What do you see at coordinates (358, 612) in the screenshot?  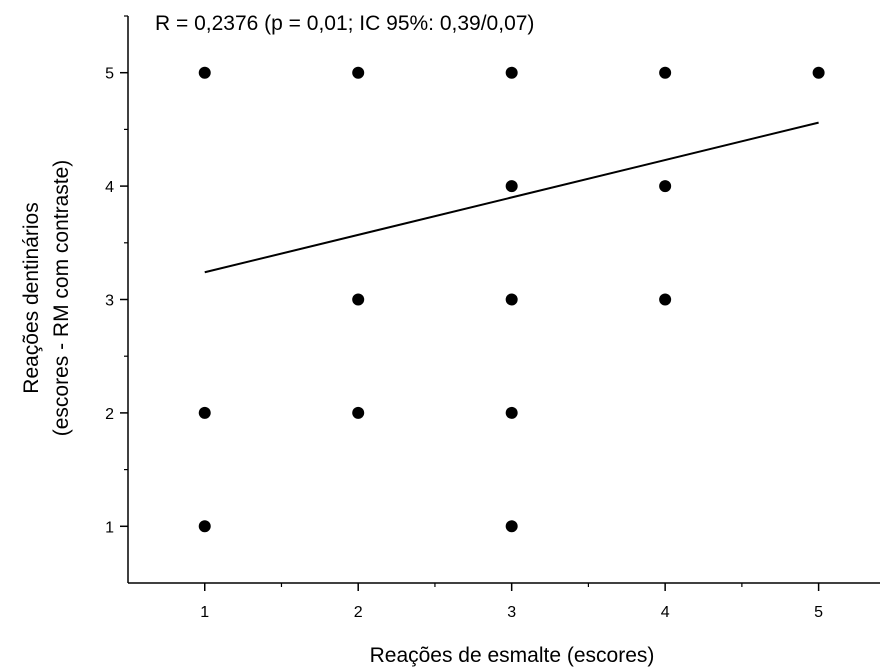 I see `x-tick-label: 2` at bounding box center [358, 612].